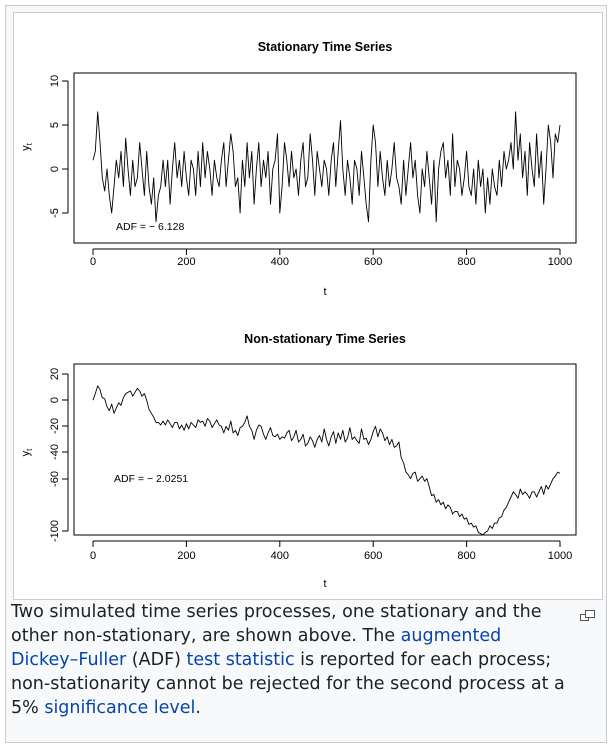  Describe the element at coordinates (55, 169) in the screenshot. I see `chart1-y-tick-label: 0` at that location.